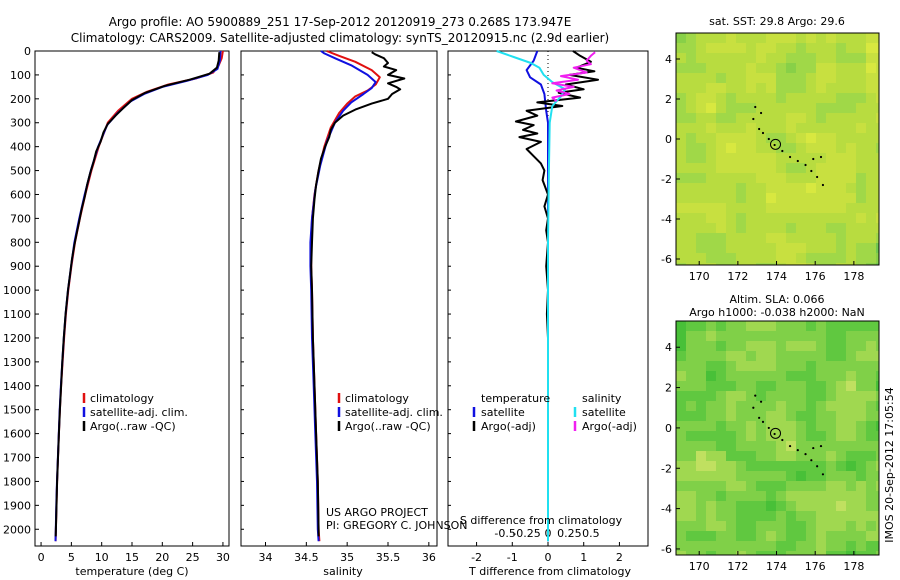 The image size is (900, 580). Describe the element at coordinates (777, 312) in the screenshot. I see `sla-map-subtitle: Argo h1000: -0.038 h2000: NaN` at that location.